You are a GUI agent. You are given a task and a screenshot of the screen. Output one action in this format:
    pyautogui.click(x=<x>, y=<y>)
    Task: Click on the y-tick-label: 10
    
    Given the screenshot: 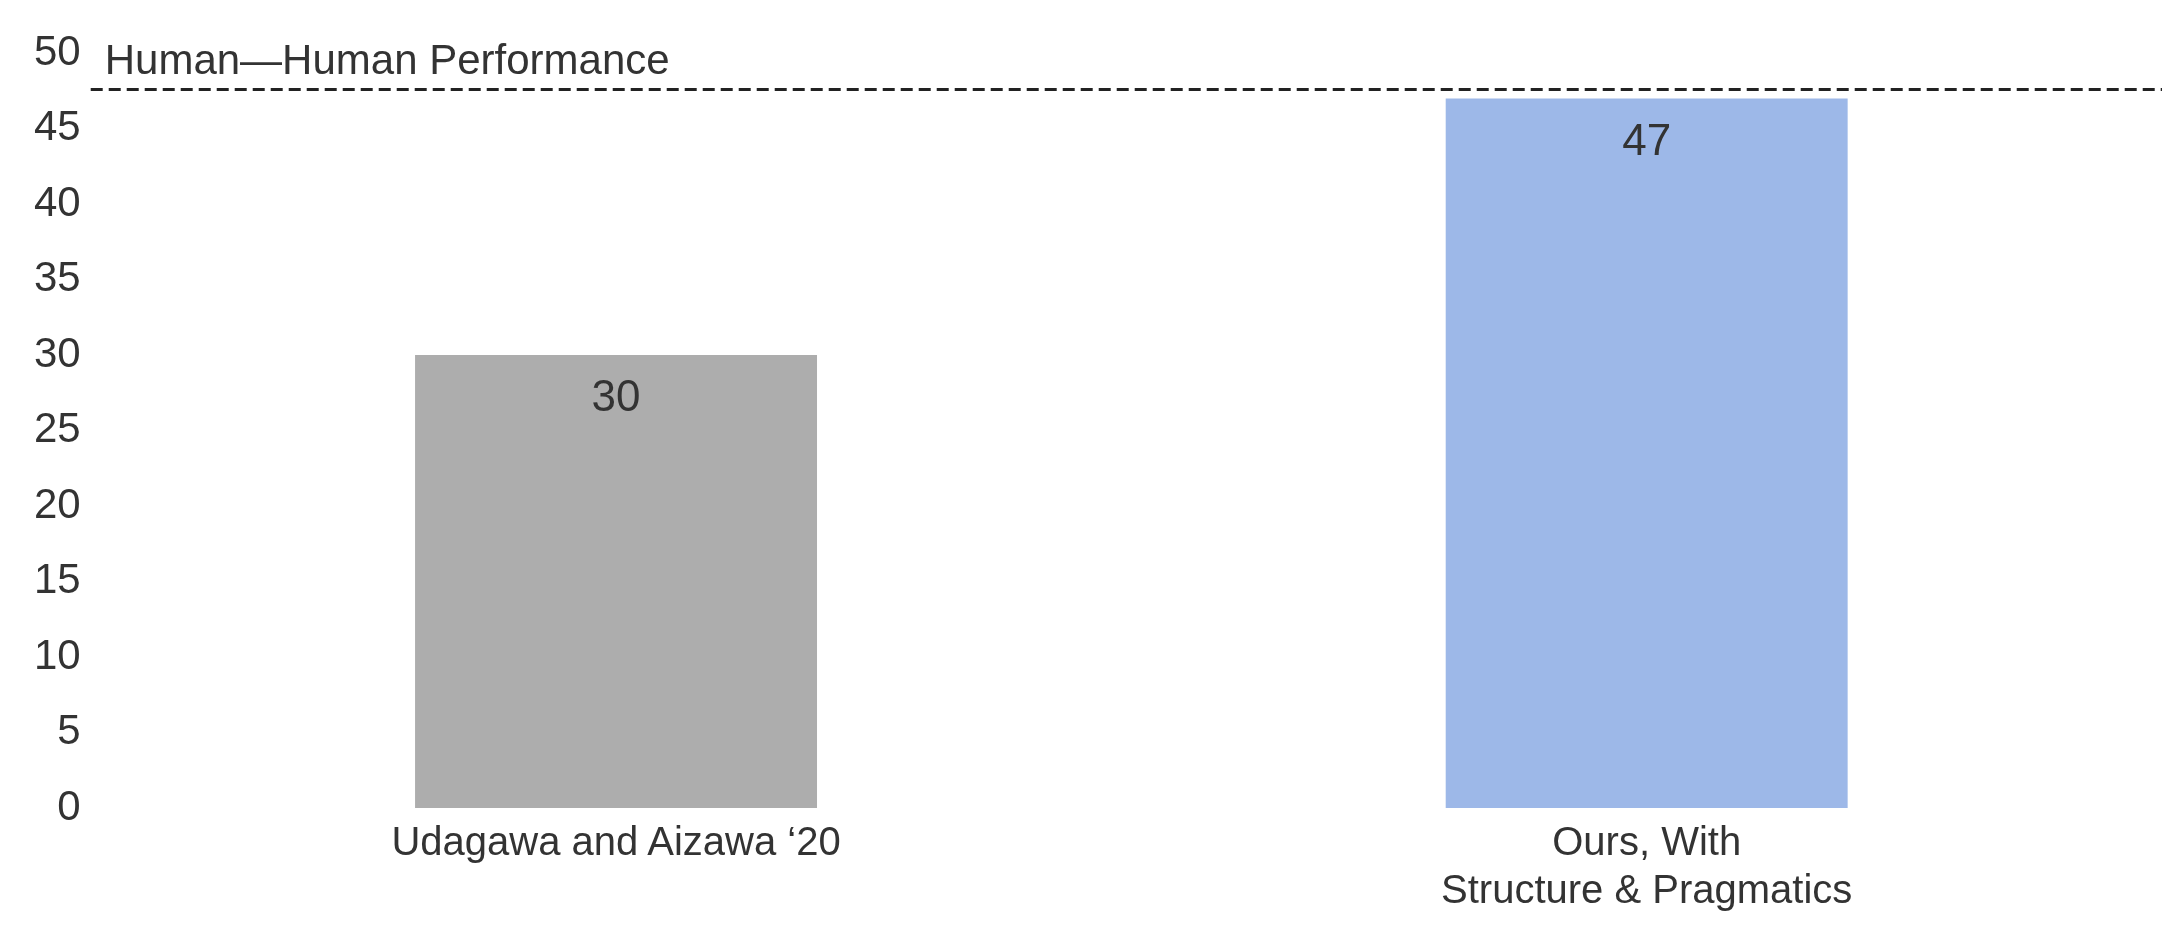 What is the action you would take?
    pyautogui.click(x=57, y=654)
    